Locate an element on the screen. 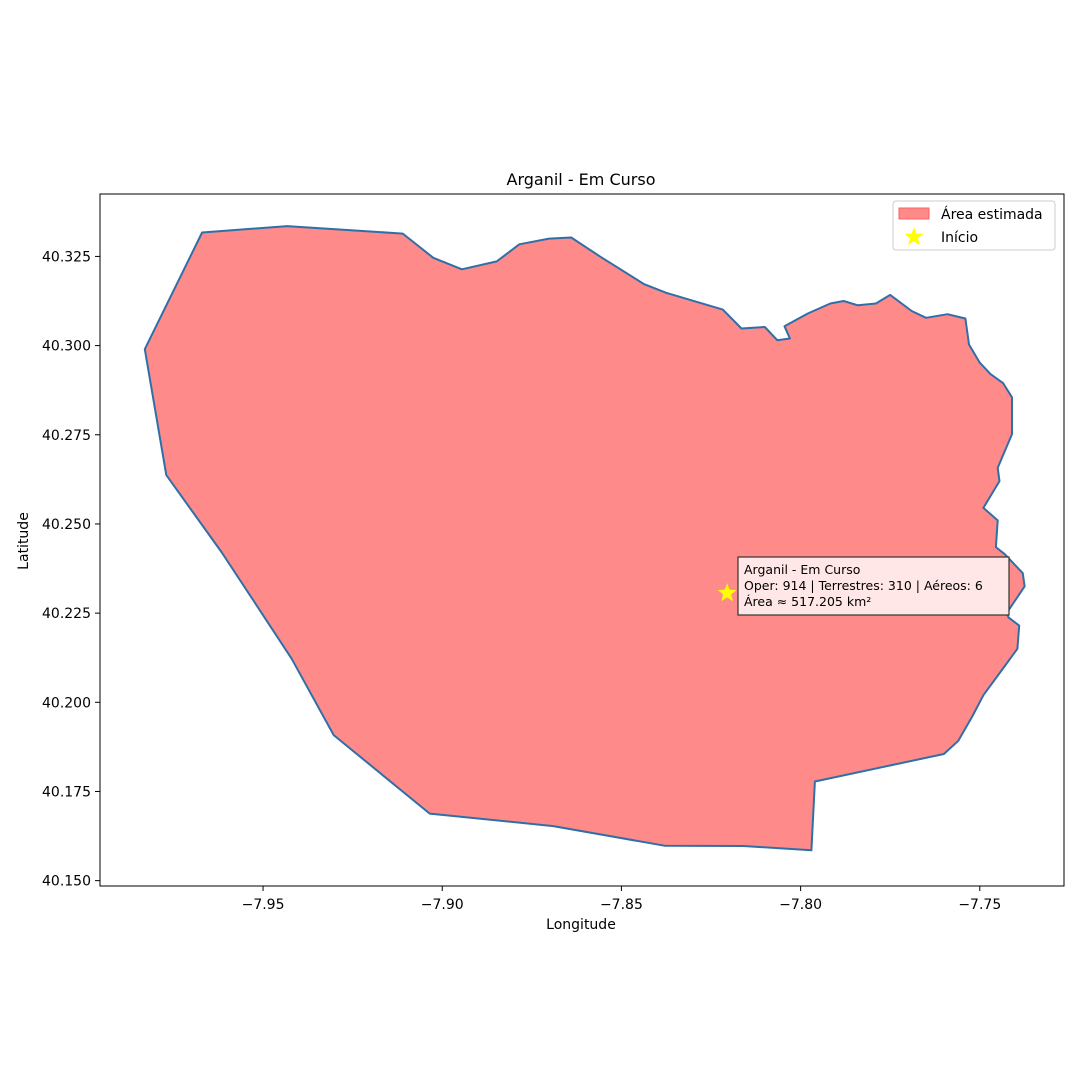 Image resolution: width=1080 pixels, height=1080 pixels. y-tick-label: 40.325 is located at coordinates (66, 257).